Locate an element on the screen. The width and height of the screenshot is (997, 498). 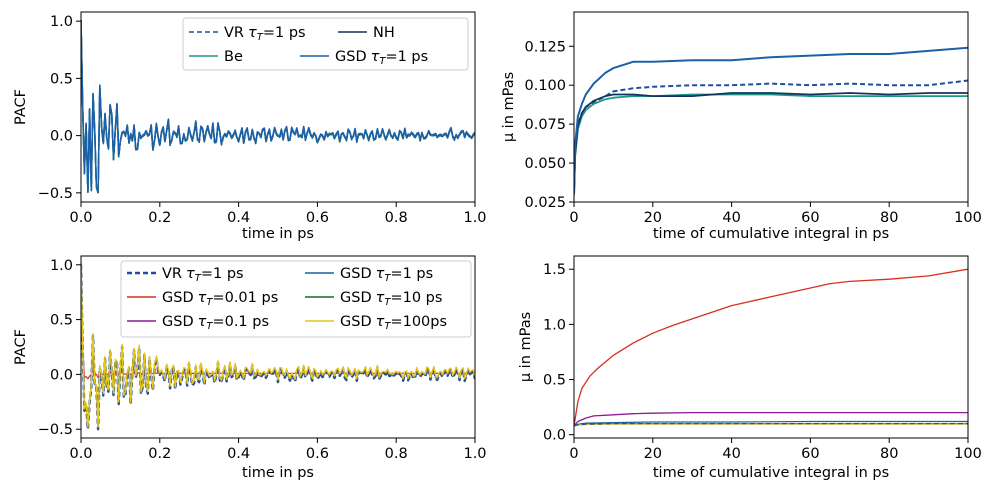
legend-label-gsd-0.01: GSD τT=0.01 ps is located at coordinates (220, 299).